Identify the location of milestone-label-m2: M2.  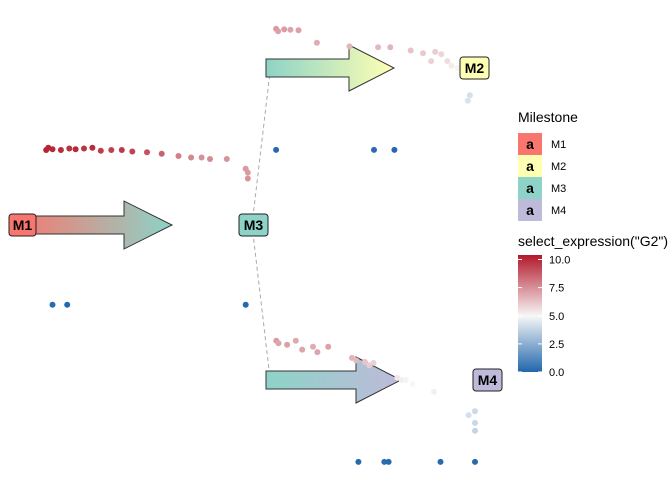
(474, 68).